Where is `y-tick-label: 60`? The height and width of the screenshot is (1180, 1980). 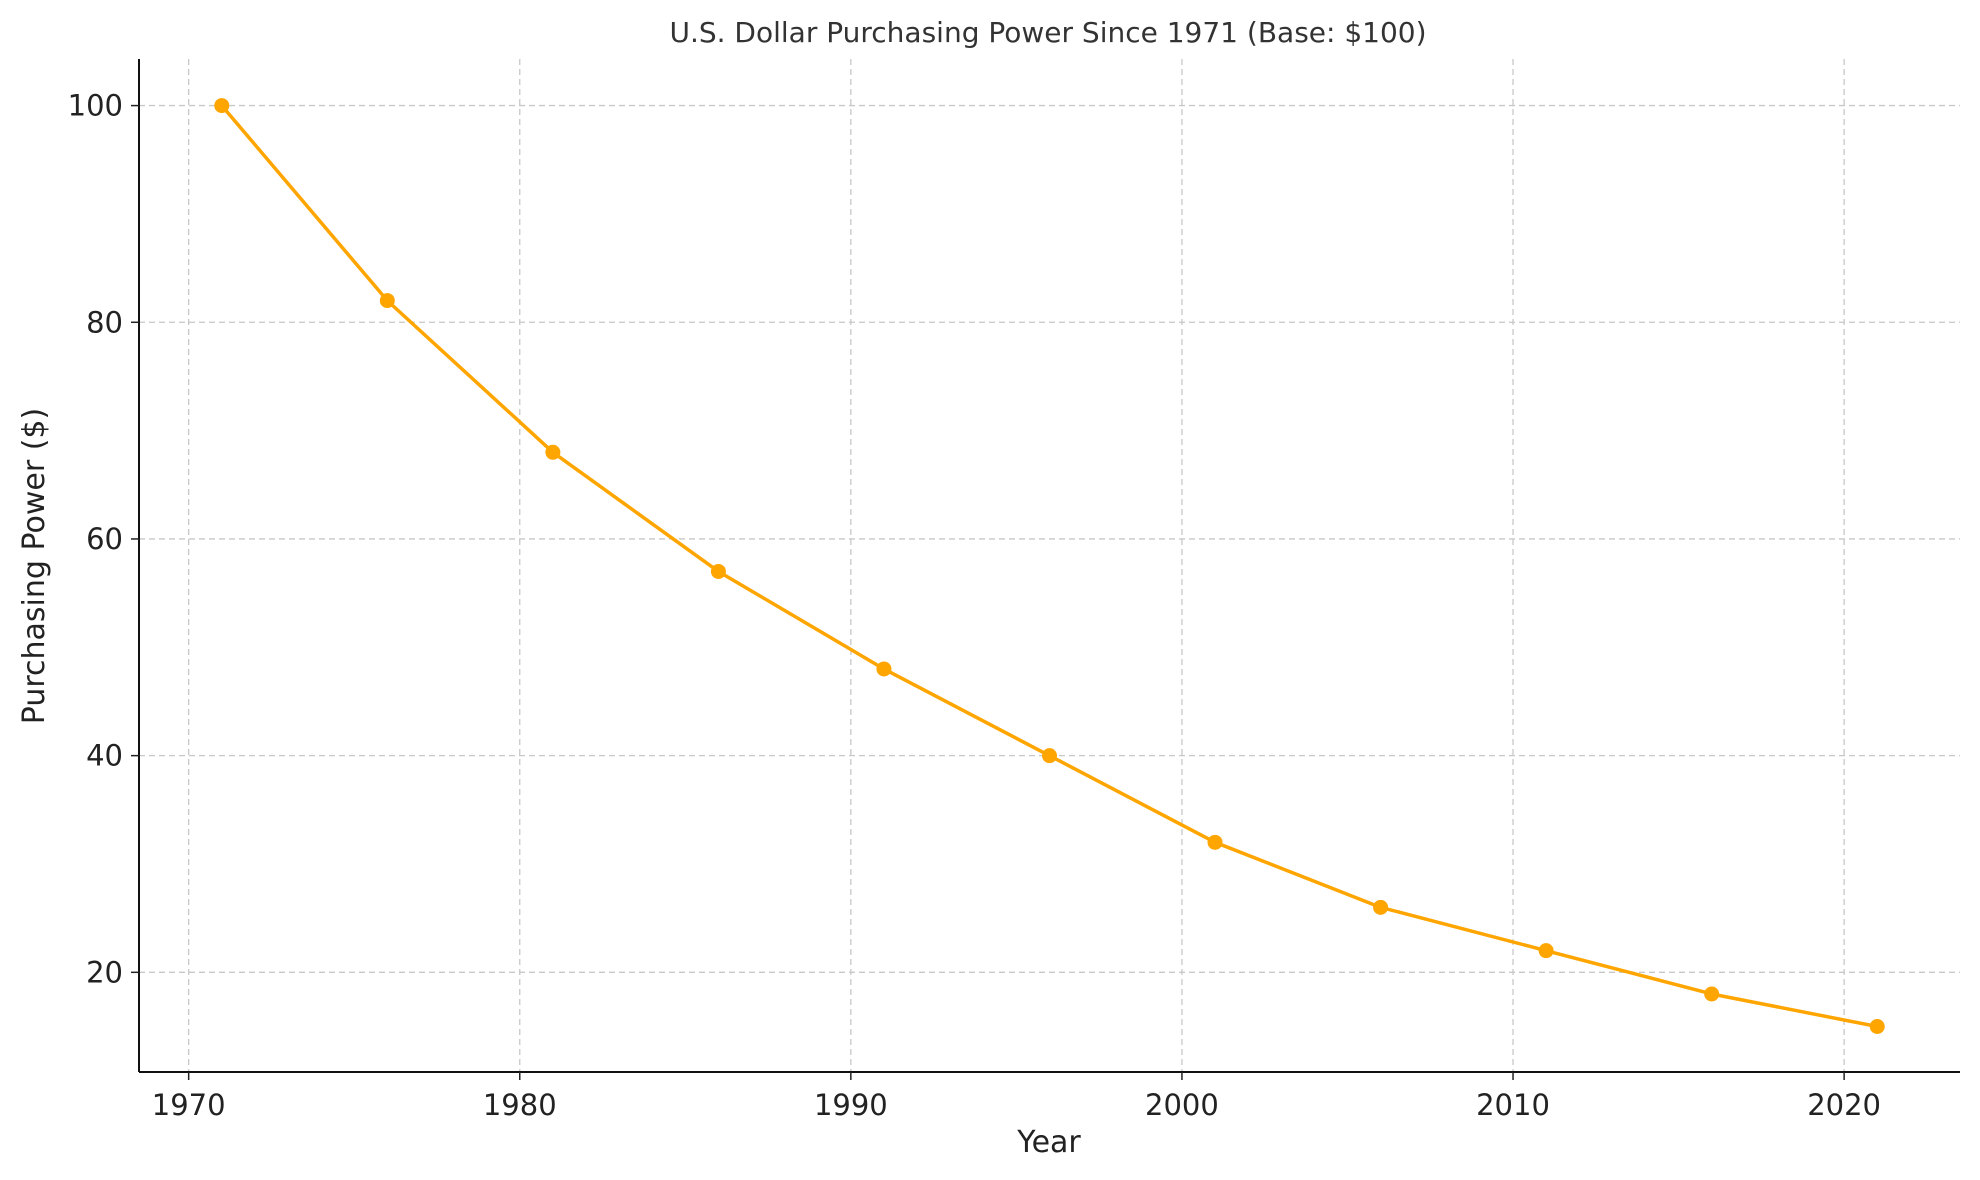
y-tick-label: 60 is located at coordinates (104, 539).